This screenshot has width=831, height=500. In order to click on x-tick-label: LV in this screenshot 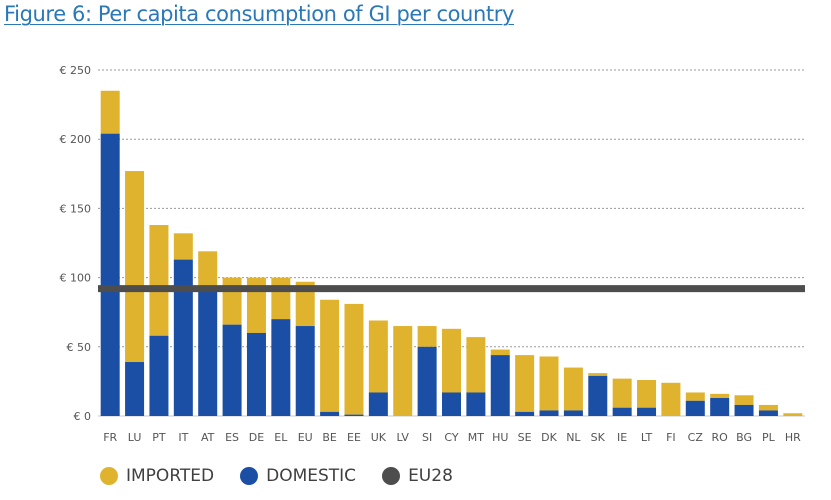, I will do `click(403, 437)`.